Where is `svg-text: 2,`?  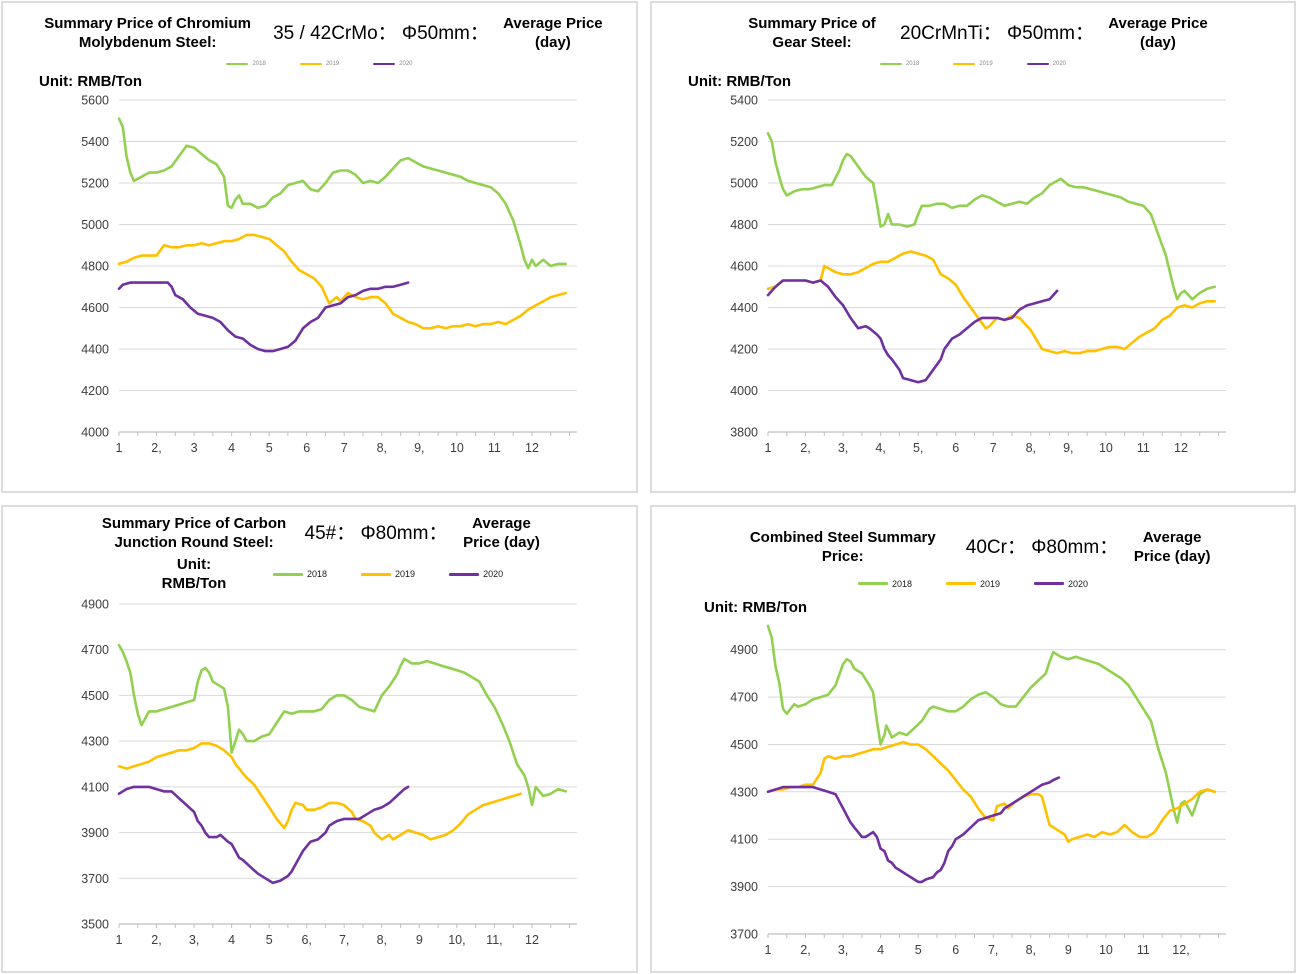
svg-text: 2, is located at coordinates (156, 940).